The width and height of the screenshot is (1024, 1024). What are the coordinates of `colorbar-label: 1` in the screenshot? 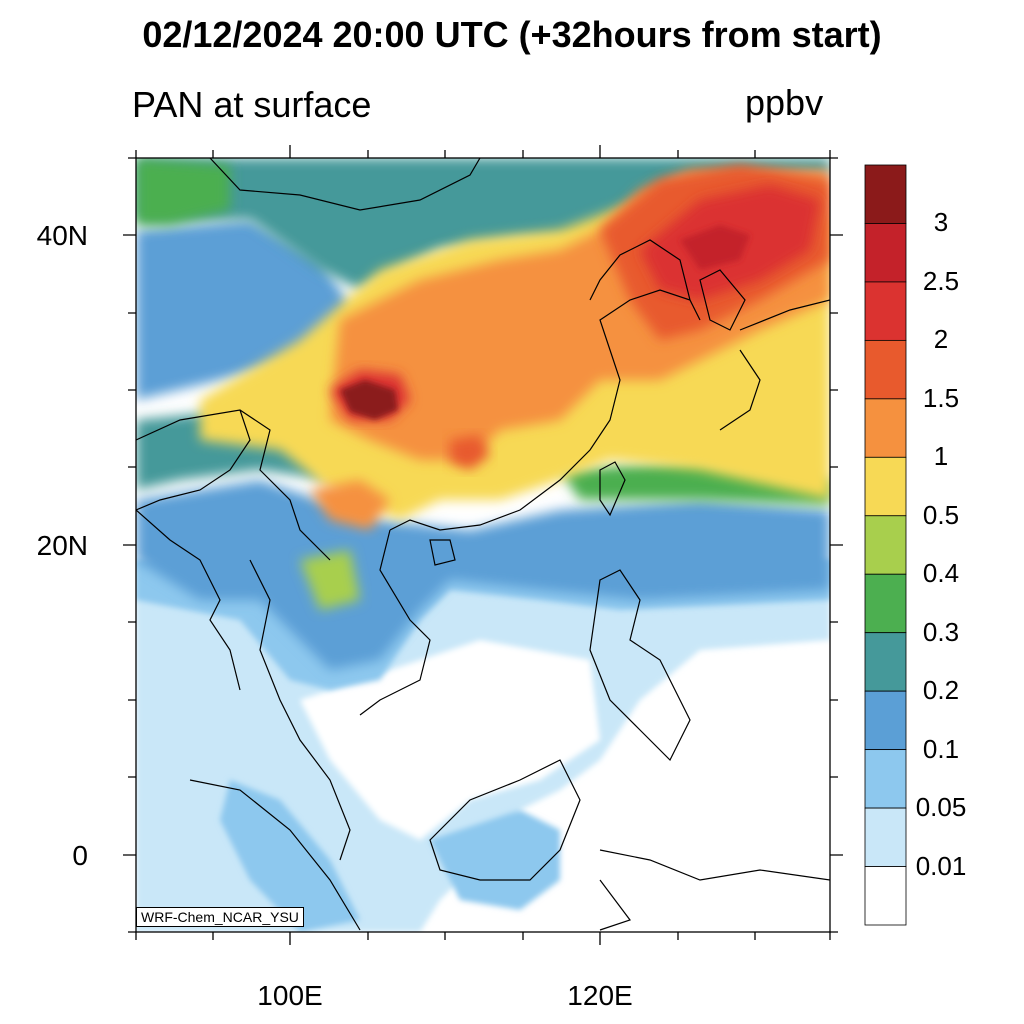 It's located at (941, 456).